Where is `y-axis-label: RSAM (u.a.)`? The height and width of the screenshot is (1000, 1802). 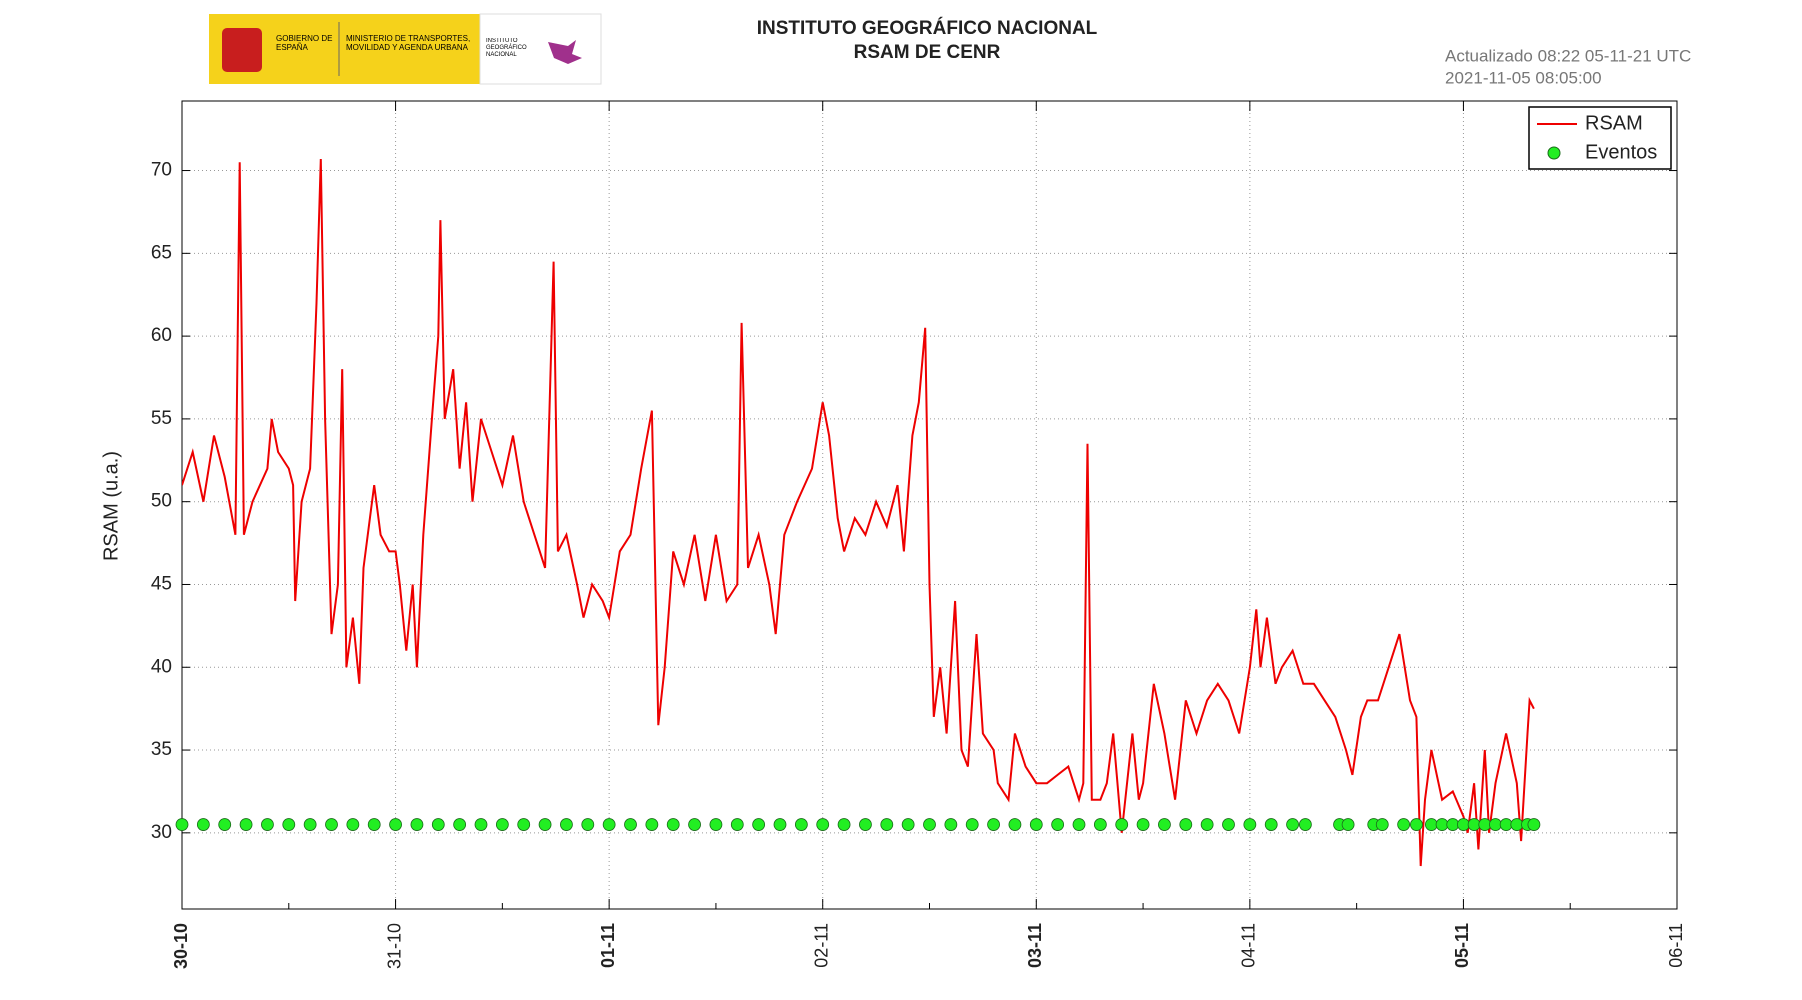 y-axis-label: RSAM (u.a.) is located at coordinates (111, 506).